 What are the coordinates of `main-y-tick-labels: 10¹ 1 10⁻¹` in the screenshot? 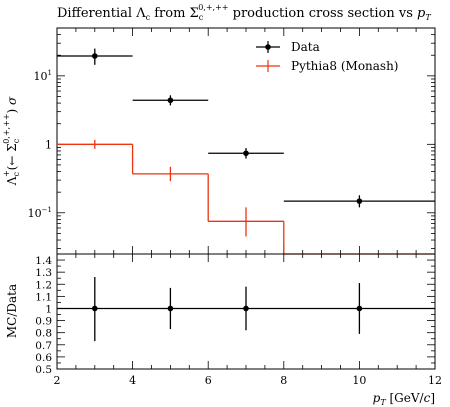 It's located at (40, 144).